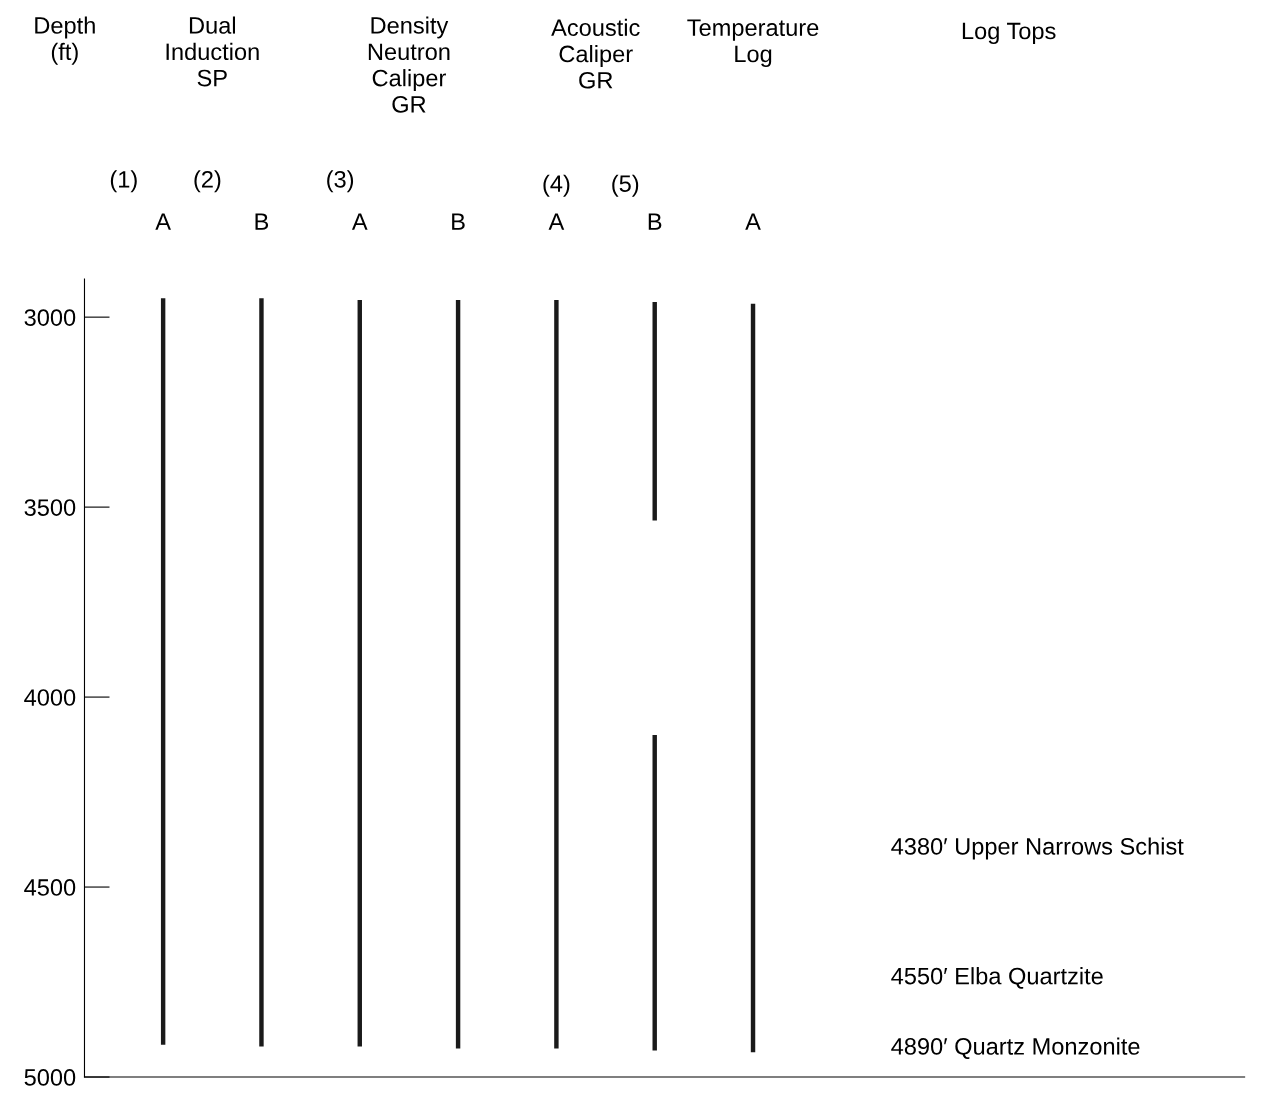 The width and height of the screenshot is (1261, 1099). Describe the element at coordinates (753, 43) in the screenshot. I see `text: Temperature Log` at that location.